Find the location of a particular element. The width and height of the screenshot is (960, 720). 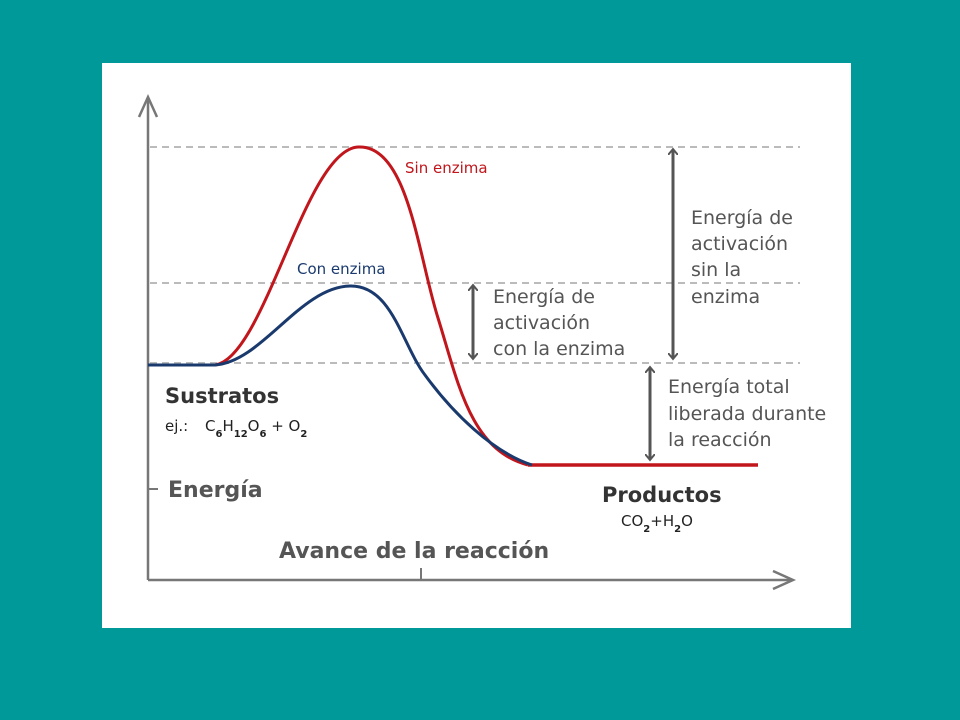

label-without-enzyme: Sin enzima is located at coordinates (446, 168).